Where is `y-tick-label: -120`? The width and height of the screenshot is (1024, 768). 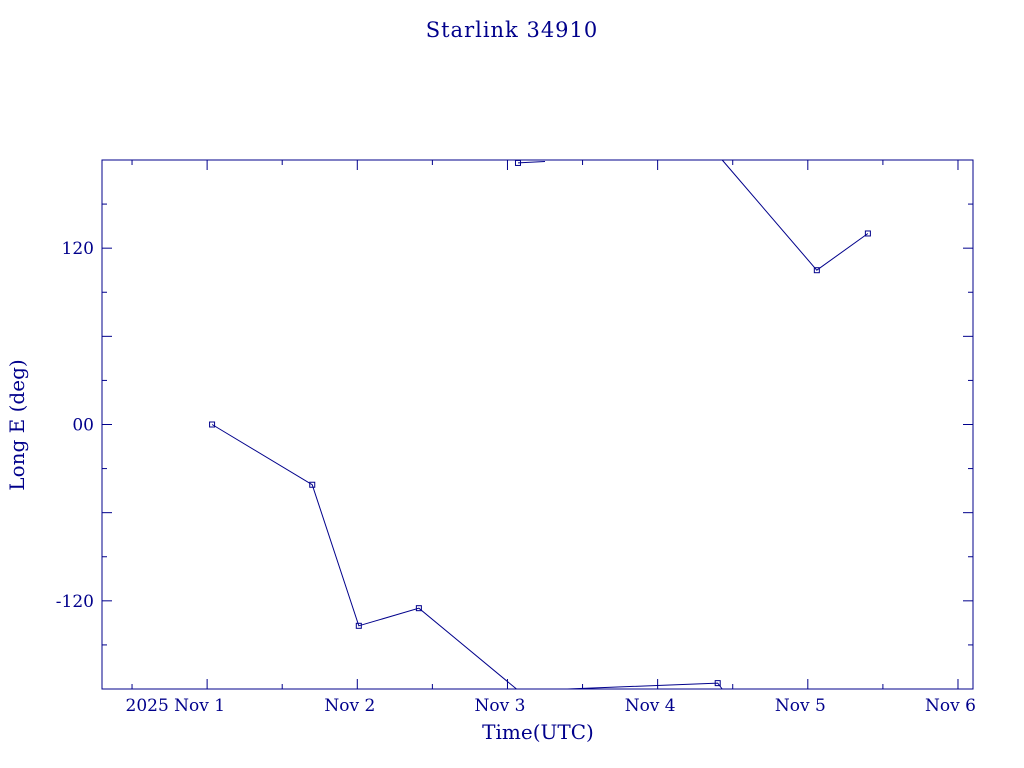 y-tick-label: -120 is located at coordinates (75, 602).